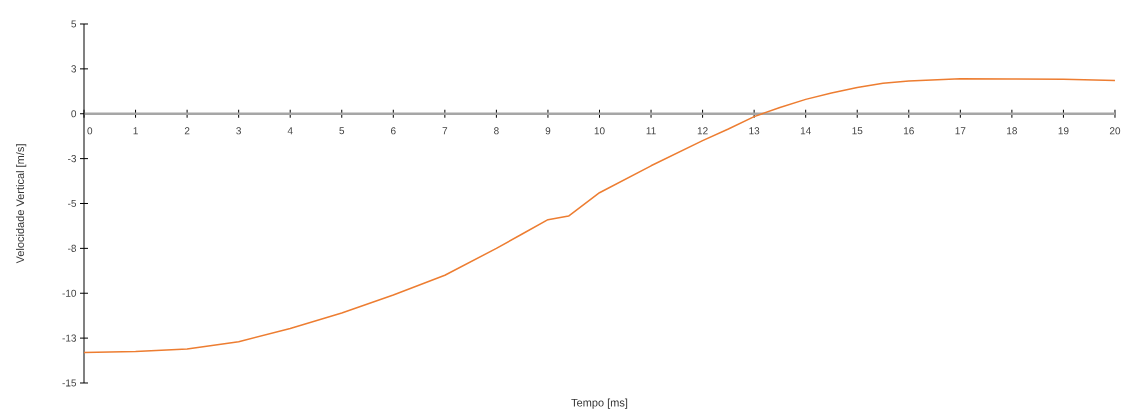 The width and height of the screenshot is (1138, 414). Describe the element at coordinates (496, 131) in the screenshot. I see `x-tick-label: 8` at that location.